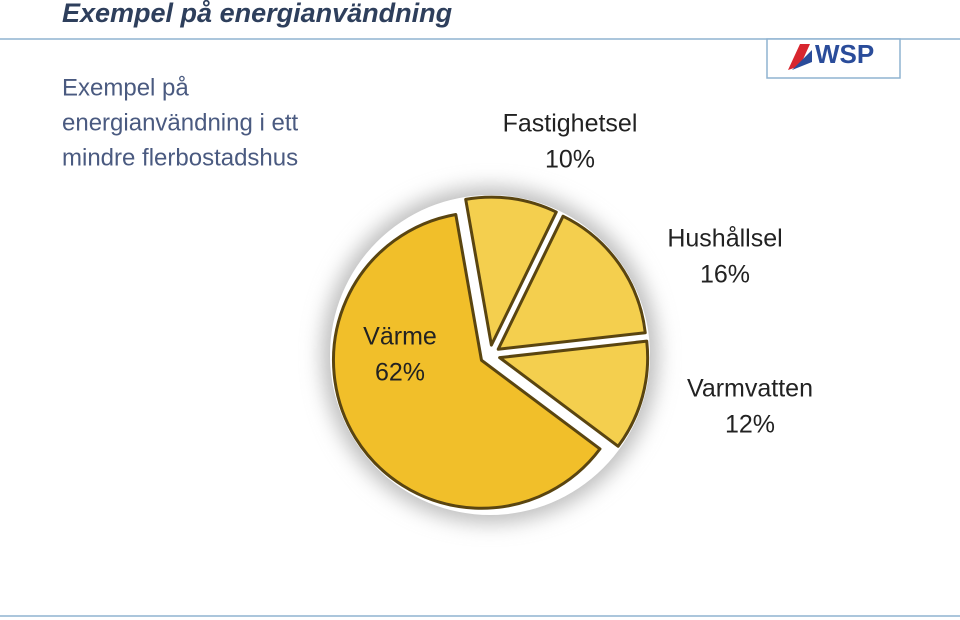 The height and width of the screenshot is (620, 960). I want to click on subtitle-line: Exempel på, so click(125, 87).